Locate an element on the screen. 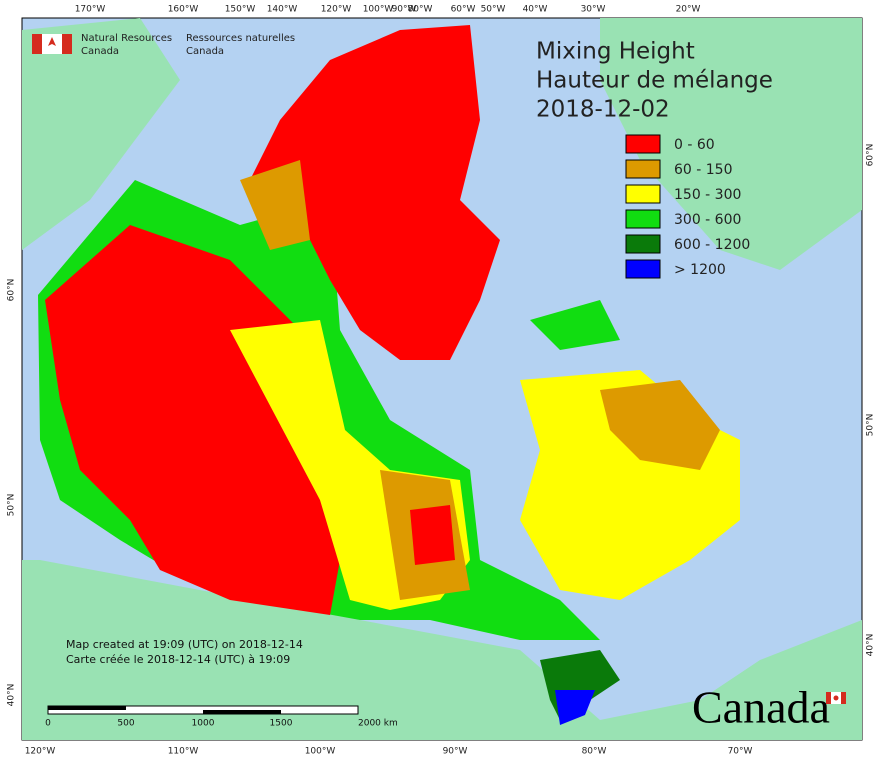 This screenshot has height=760, width=880. graticule-label: 40°W is located at coordinates (535, 10).